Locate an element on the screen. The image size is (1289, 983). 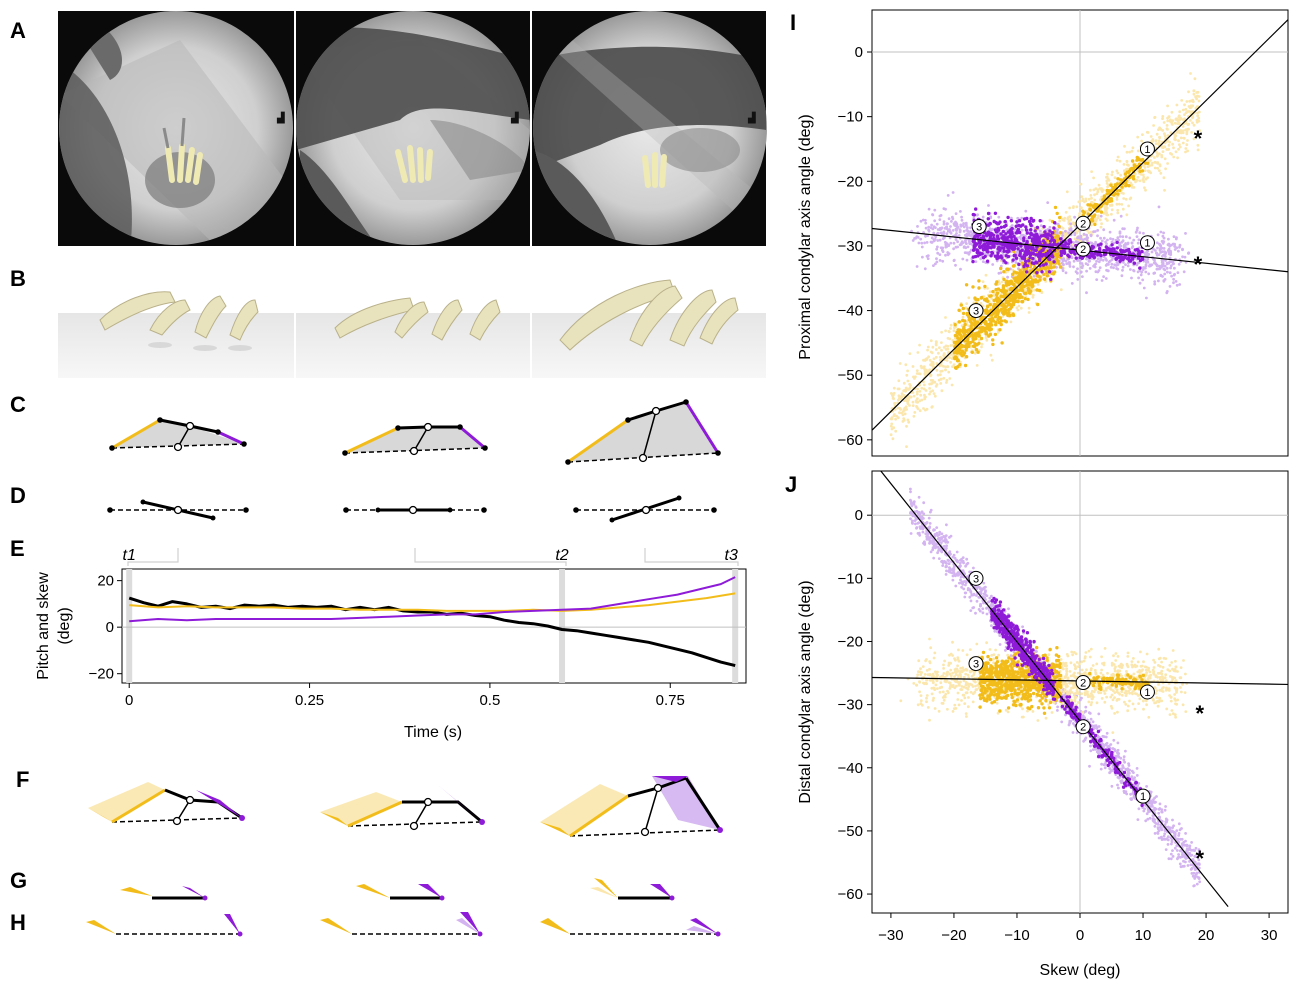
skew-diagram is located at coordinates (630, 927).